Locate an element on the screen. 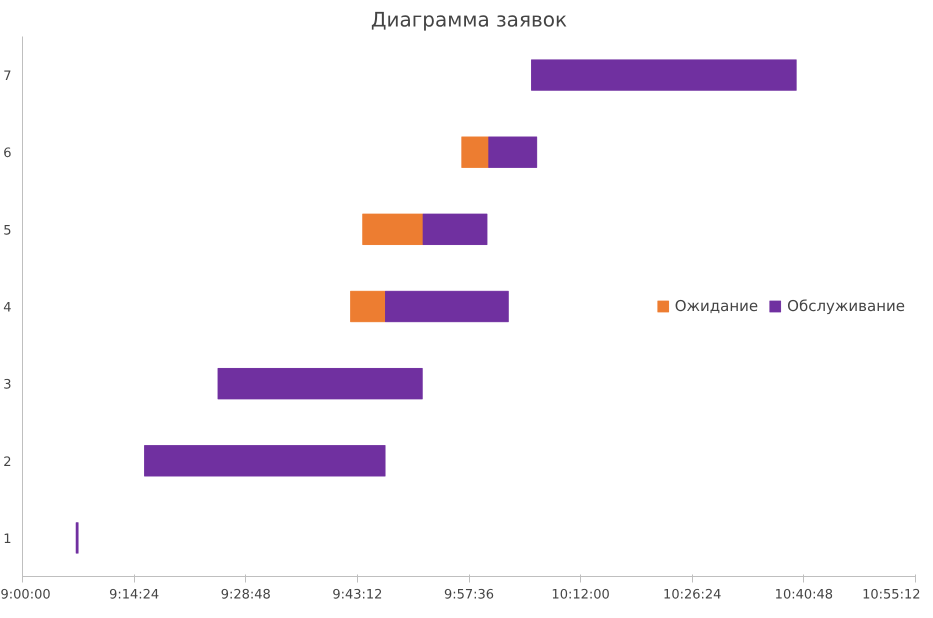 The height and width of the screenshot is (618, 933). x-tick-label: 9:43:12 is located at coordinates (357, 595).